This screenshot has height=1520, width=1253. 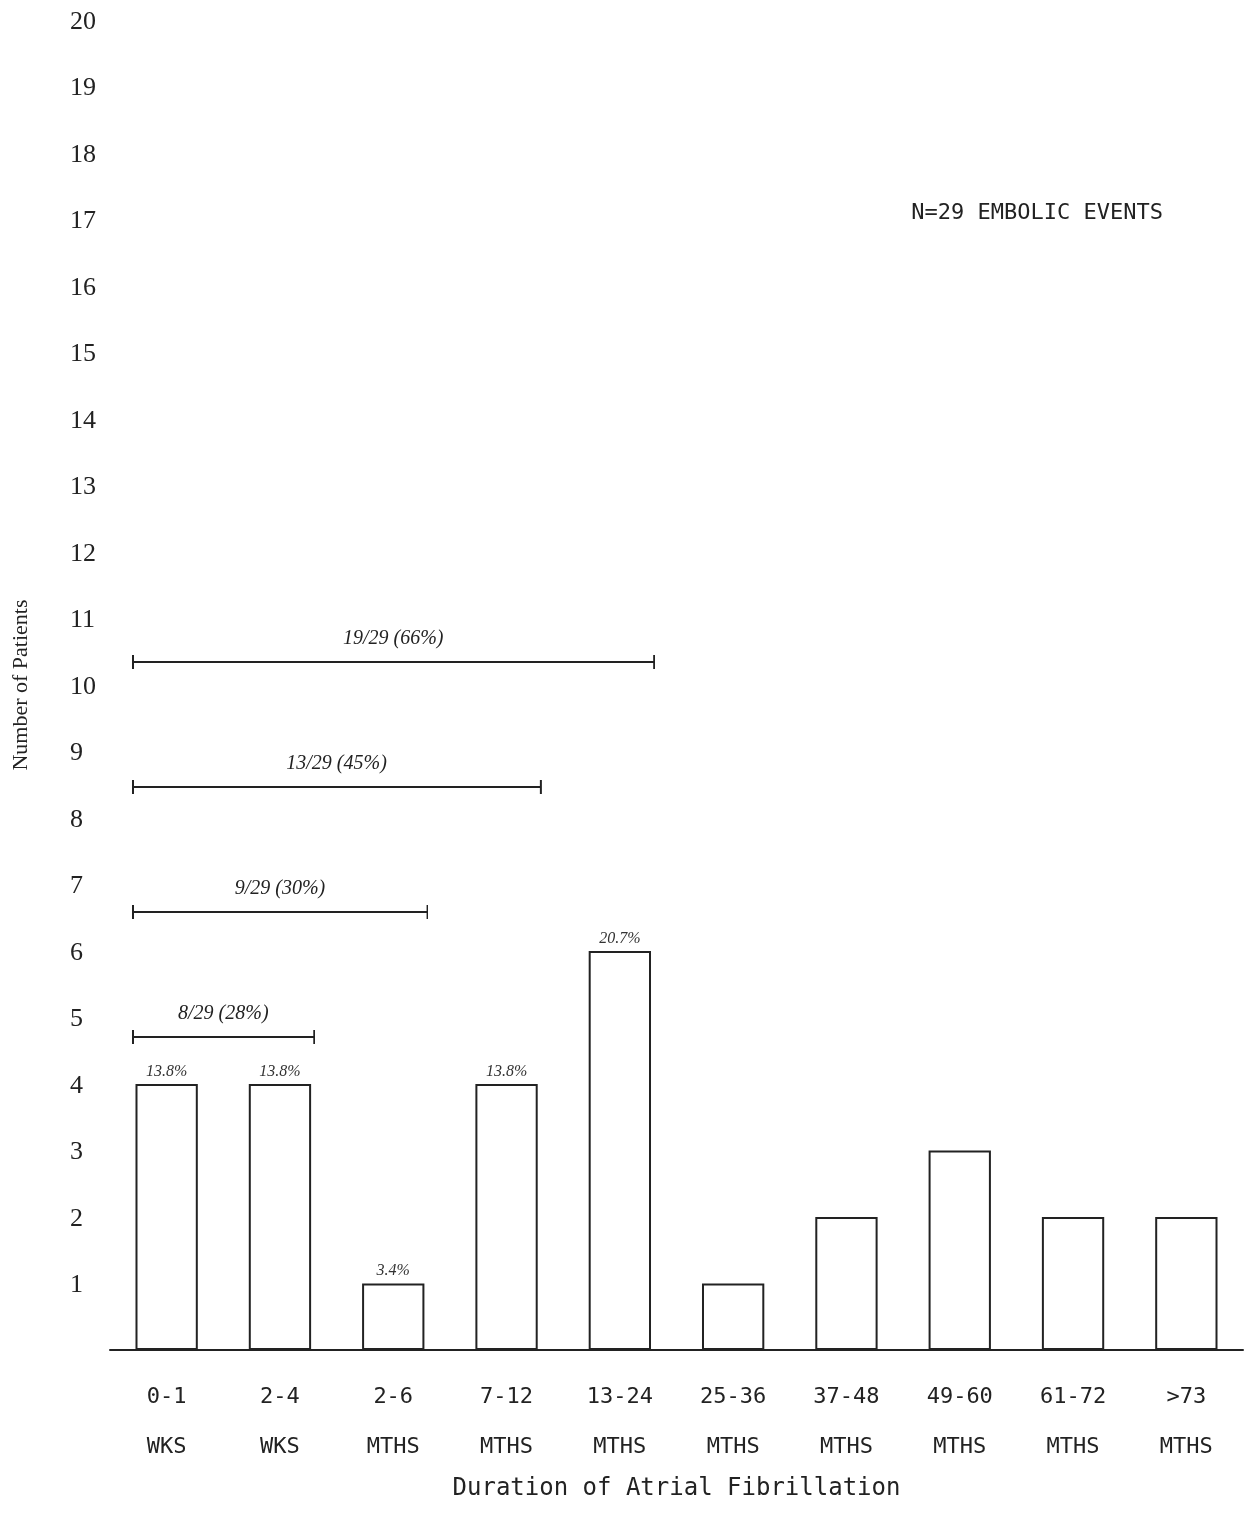 What do you see at coordinates (1037, 211) in the screenshot?
I see `annotation: N=29 EMBOLIC EVENTS` at bounding box center [1037, 211].